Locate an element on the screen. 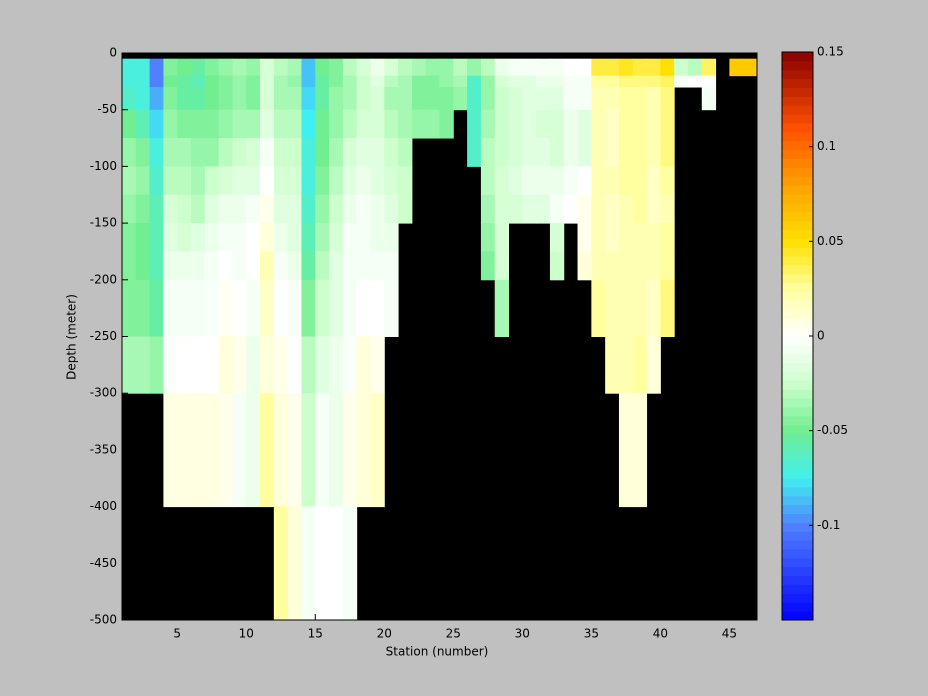 The image size is (928, 696). y-tick-label: -400 is located at coordinates (103, 506).